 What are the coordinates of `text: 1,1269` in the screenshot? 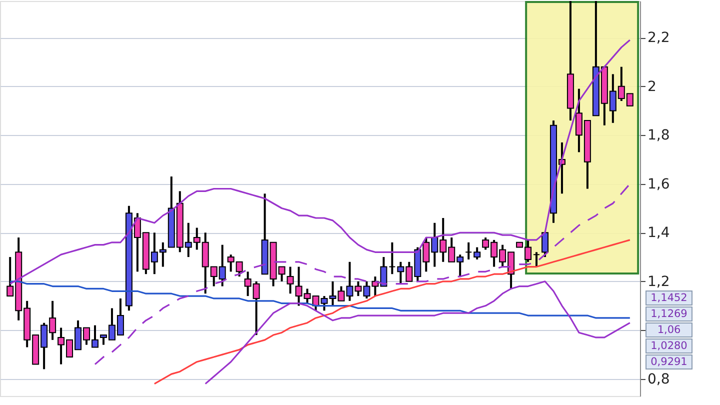 It's located at (669, 314).